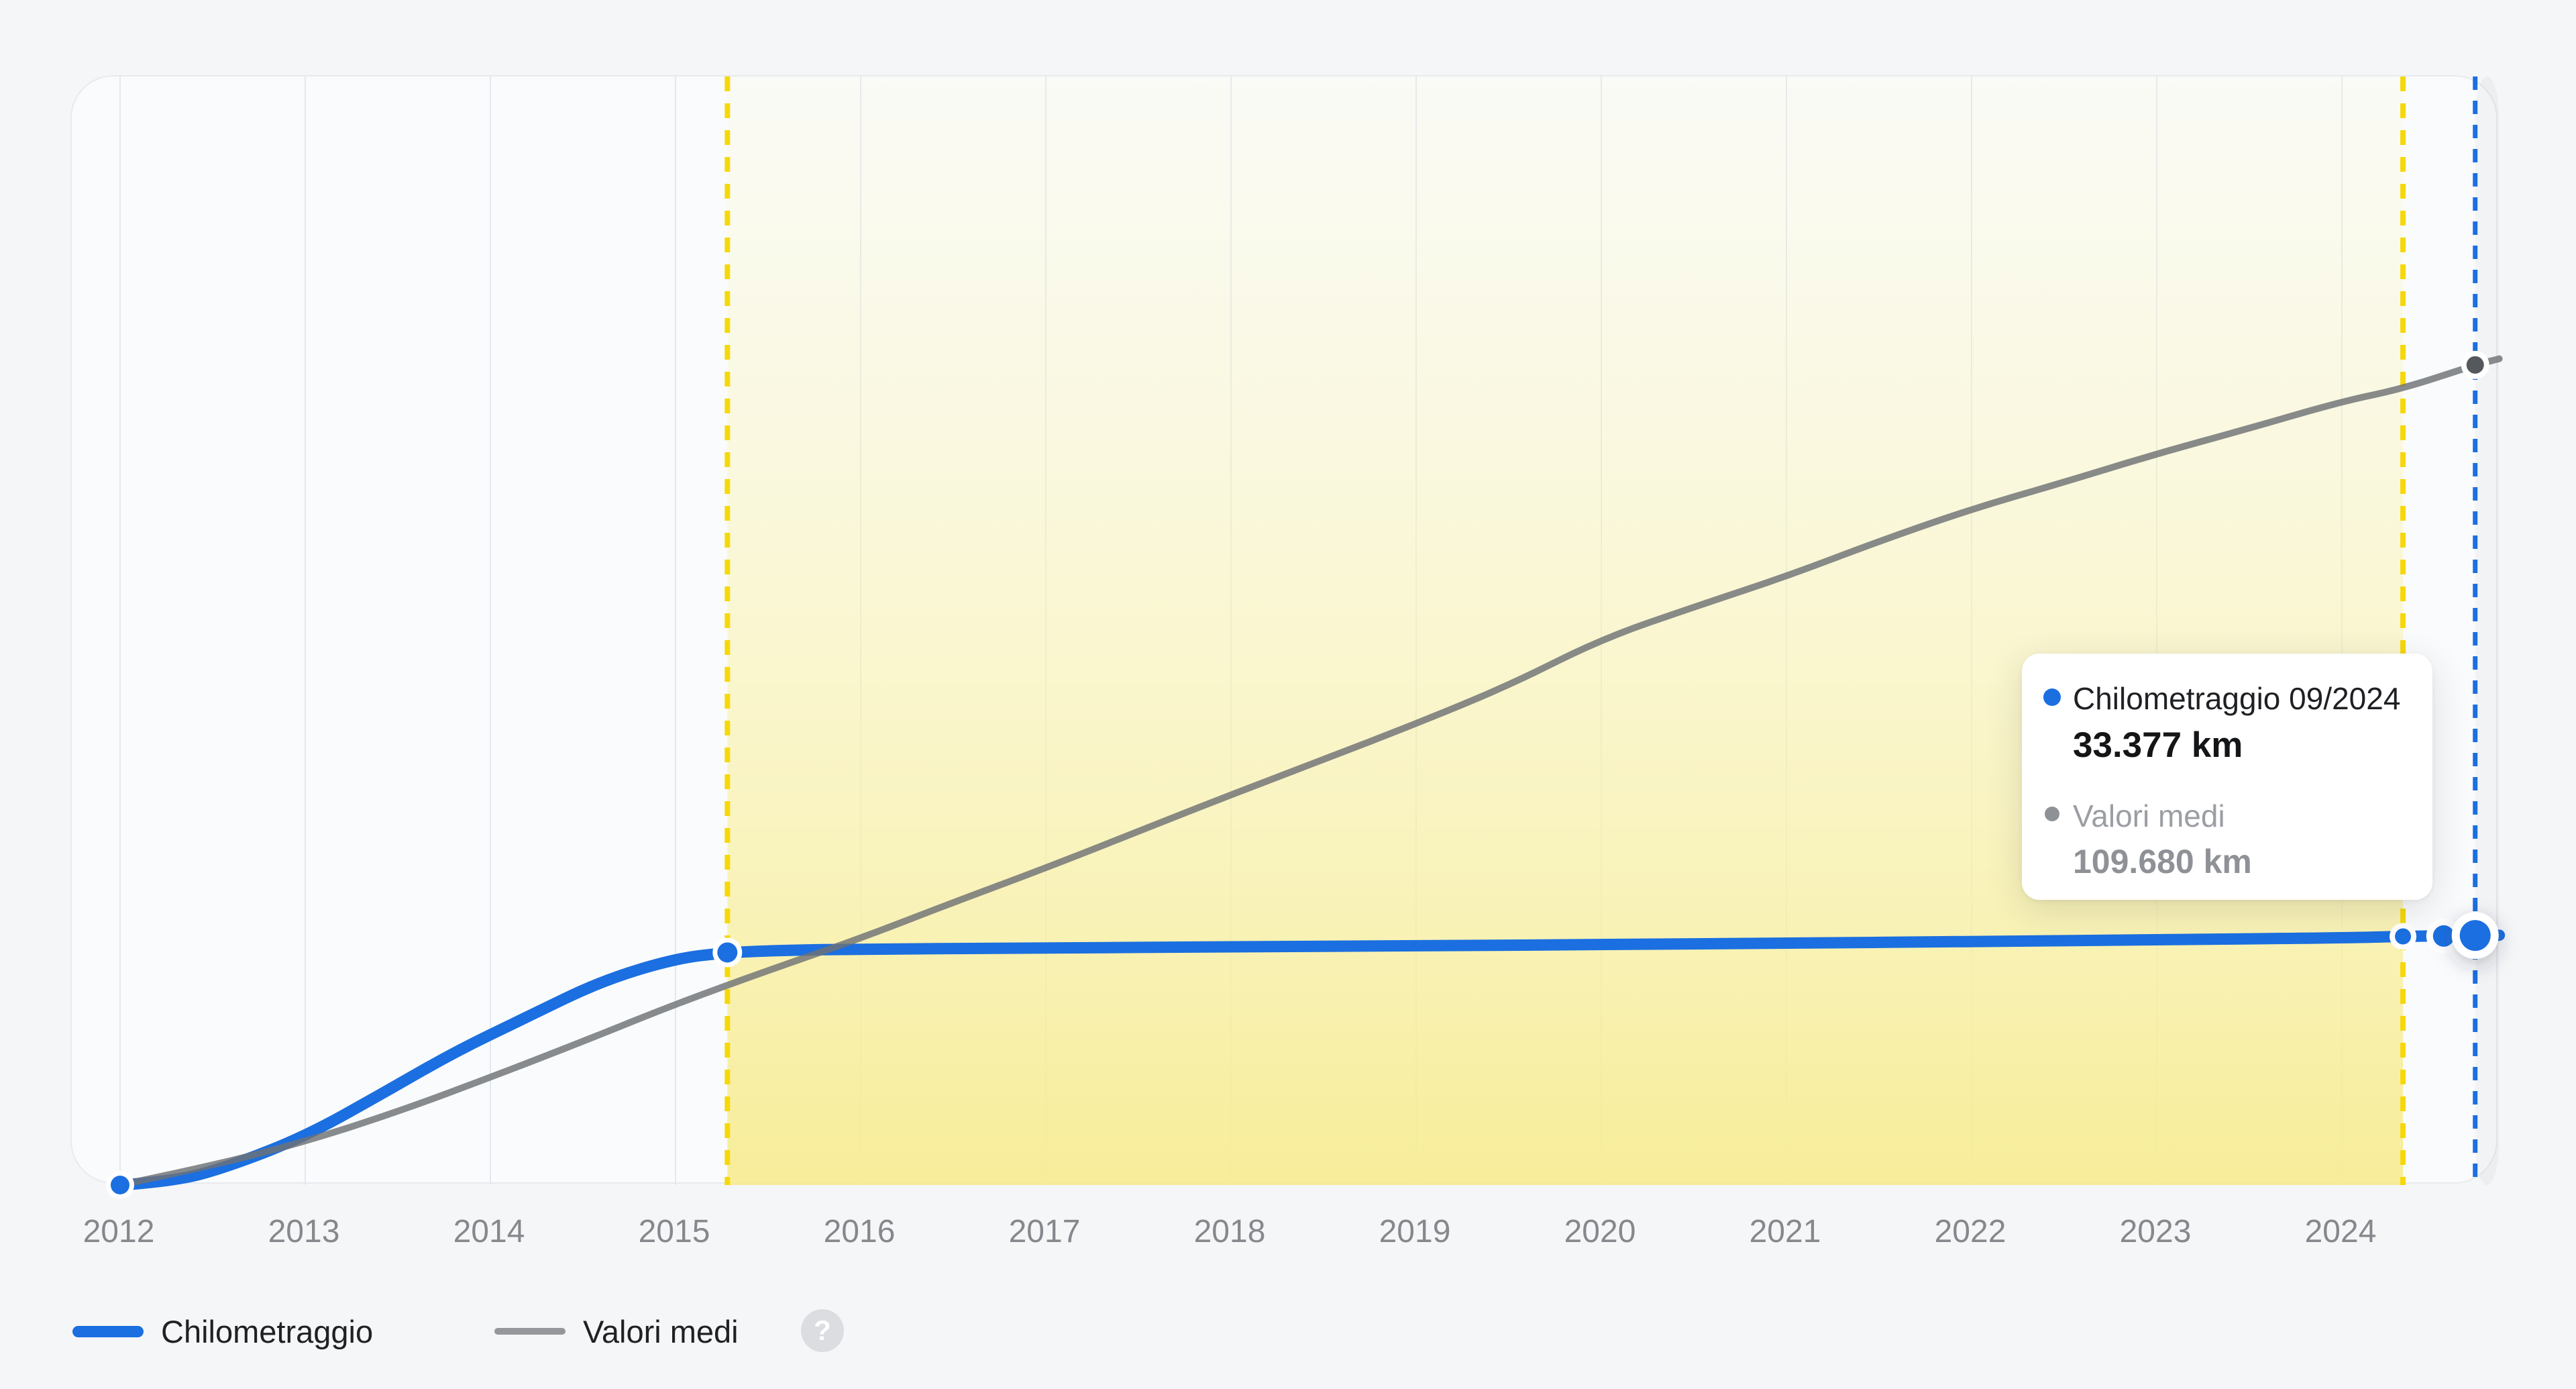 The image size is (2576, 1389). I want to click on x-axis-label: 2012, so click(119, 1232).